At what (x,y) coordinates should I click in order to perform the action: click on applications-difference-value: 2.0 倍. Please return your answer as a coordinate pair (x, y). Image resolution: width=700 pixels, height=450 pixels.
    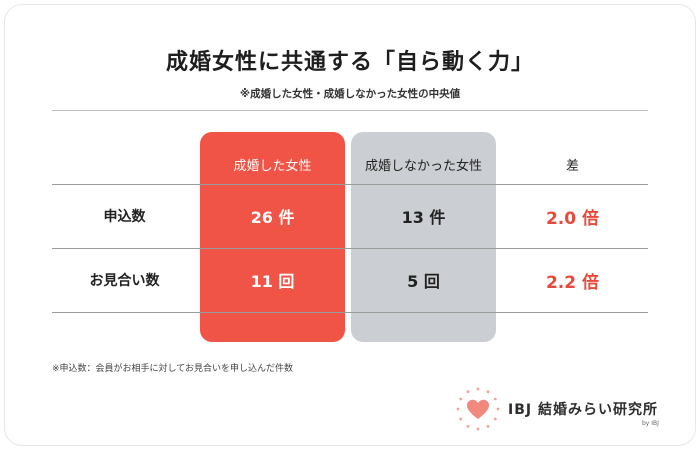
    Looking at the image, I should click on (572, 218).